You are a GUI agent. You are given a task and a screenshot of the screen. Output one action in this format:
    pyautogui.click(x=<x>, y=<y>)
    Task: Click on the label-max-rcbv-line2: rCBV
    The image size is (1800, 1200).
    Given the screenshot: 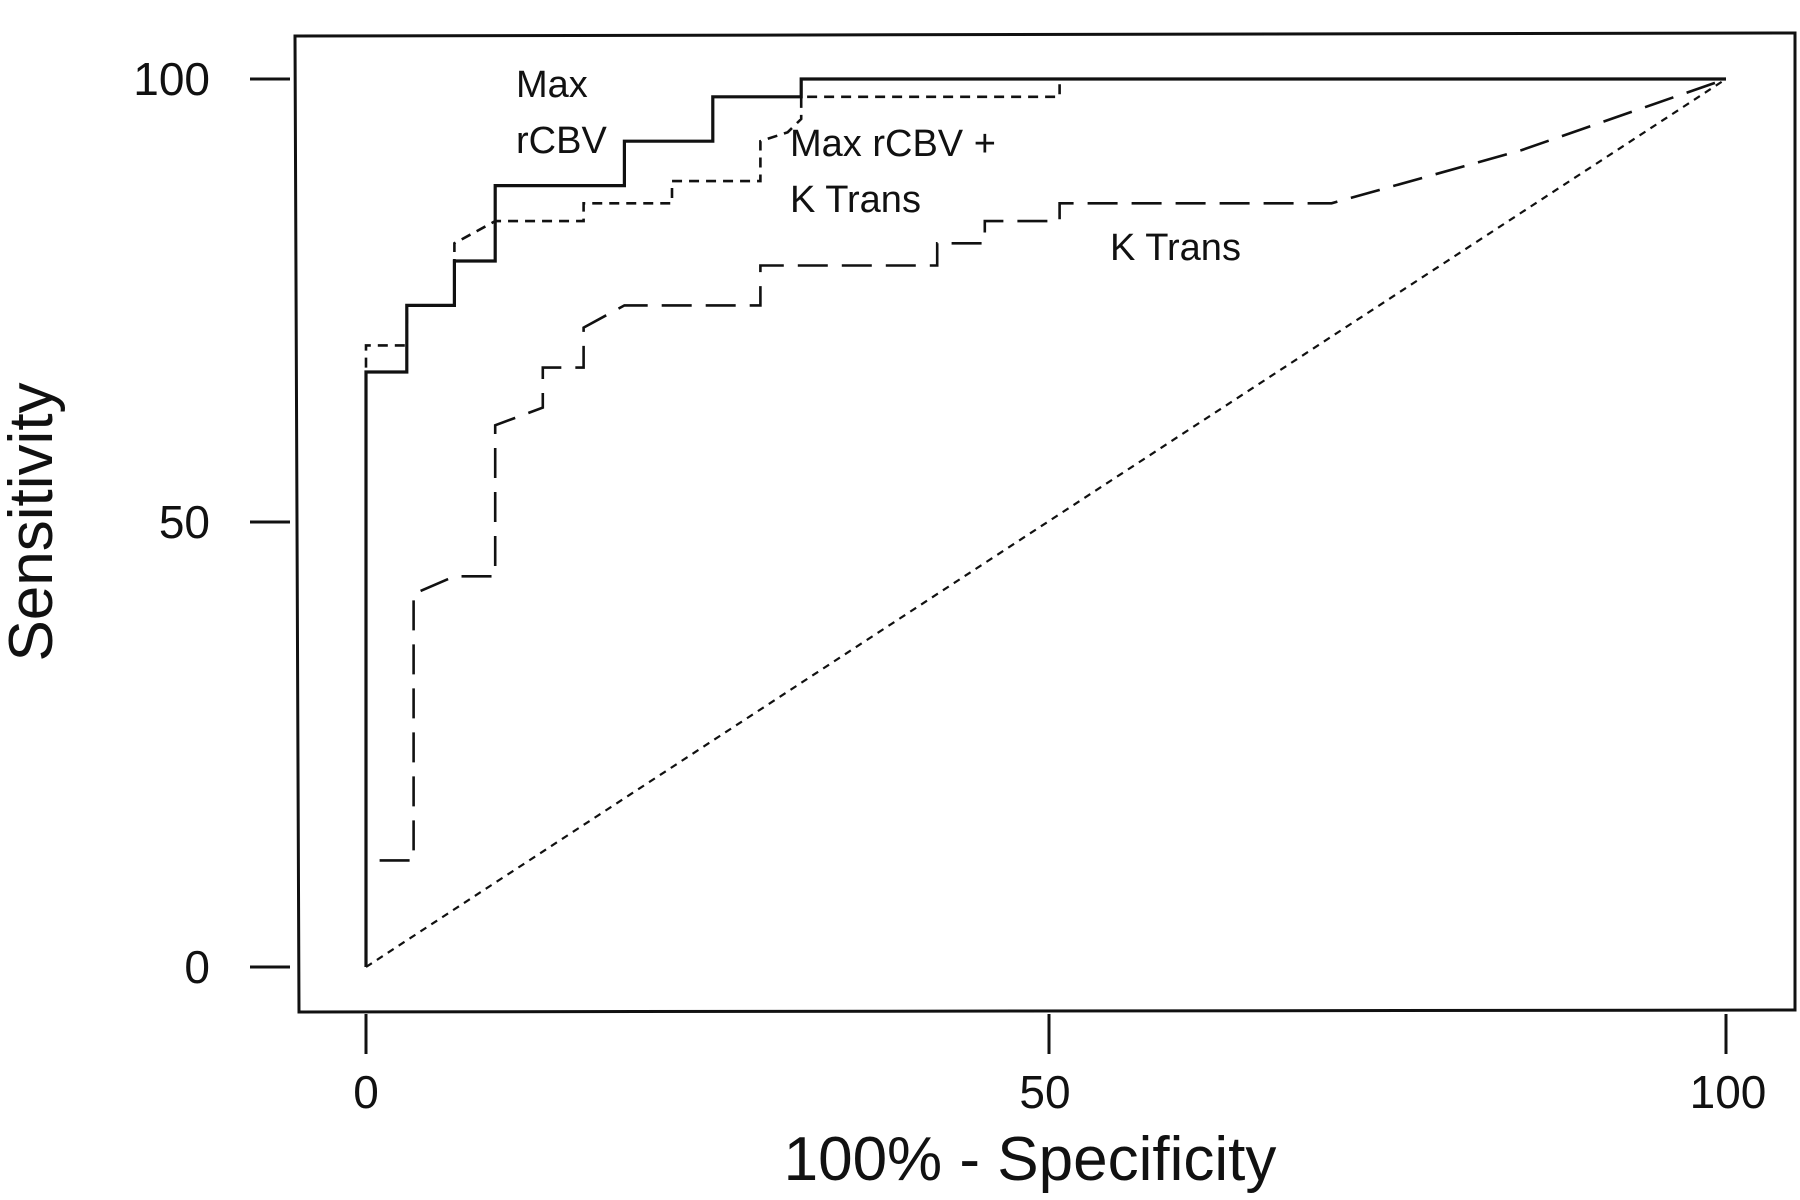 What is the action you would take?
    pyautogui.click(x=561, y=141)
    